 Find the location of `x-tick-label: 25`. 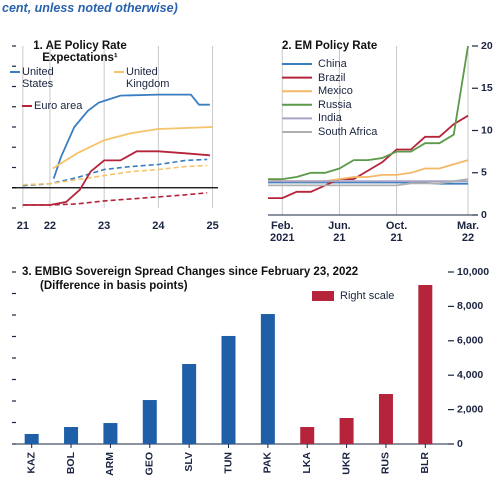

x-tick-label: 25 is located at coordinates (212, 226).